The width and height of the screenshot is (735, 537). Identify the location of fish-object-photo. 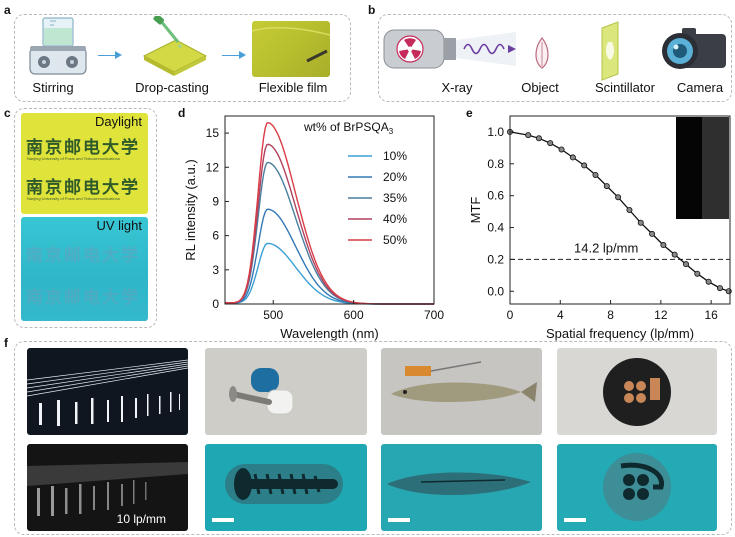
(461, 391).